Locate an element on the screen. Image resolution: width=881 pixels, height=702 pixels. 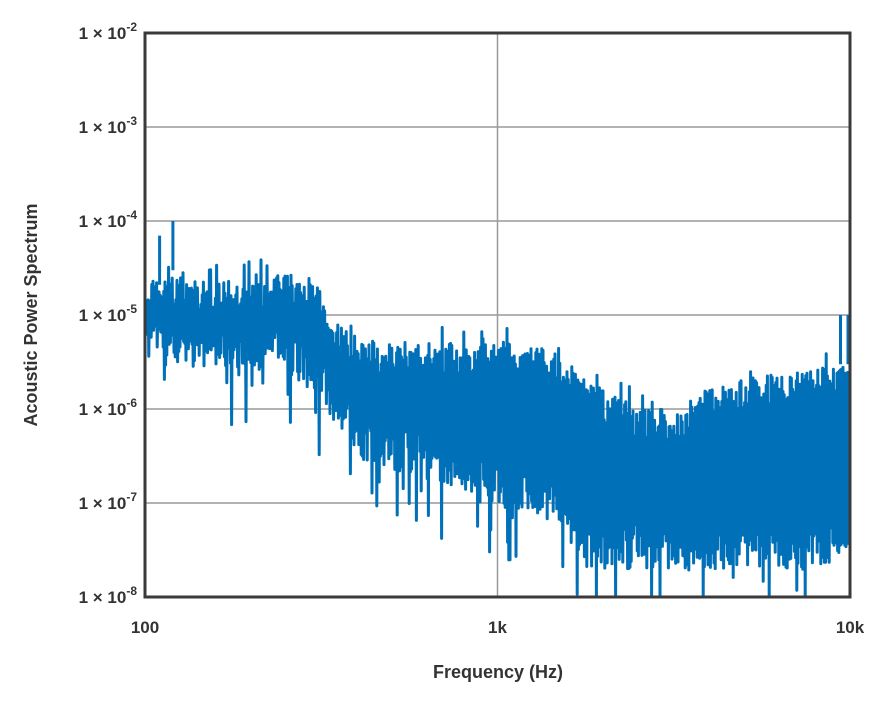
y-tick-label: 1 × 10⁻⁵ is located at coordinates (108, 313).